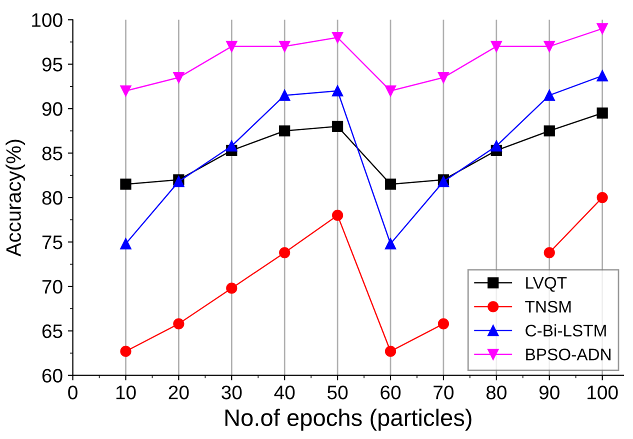 The height and width of the screenshot is (439, 633). Describe the element at coordinates (52, 331) in the screenshot. I see `y-tick-label: 65` at that location.